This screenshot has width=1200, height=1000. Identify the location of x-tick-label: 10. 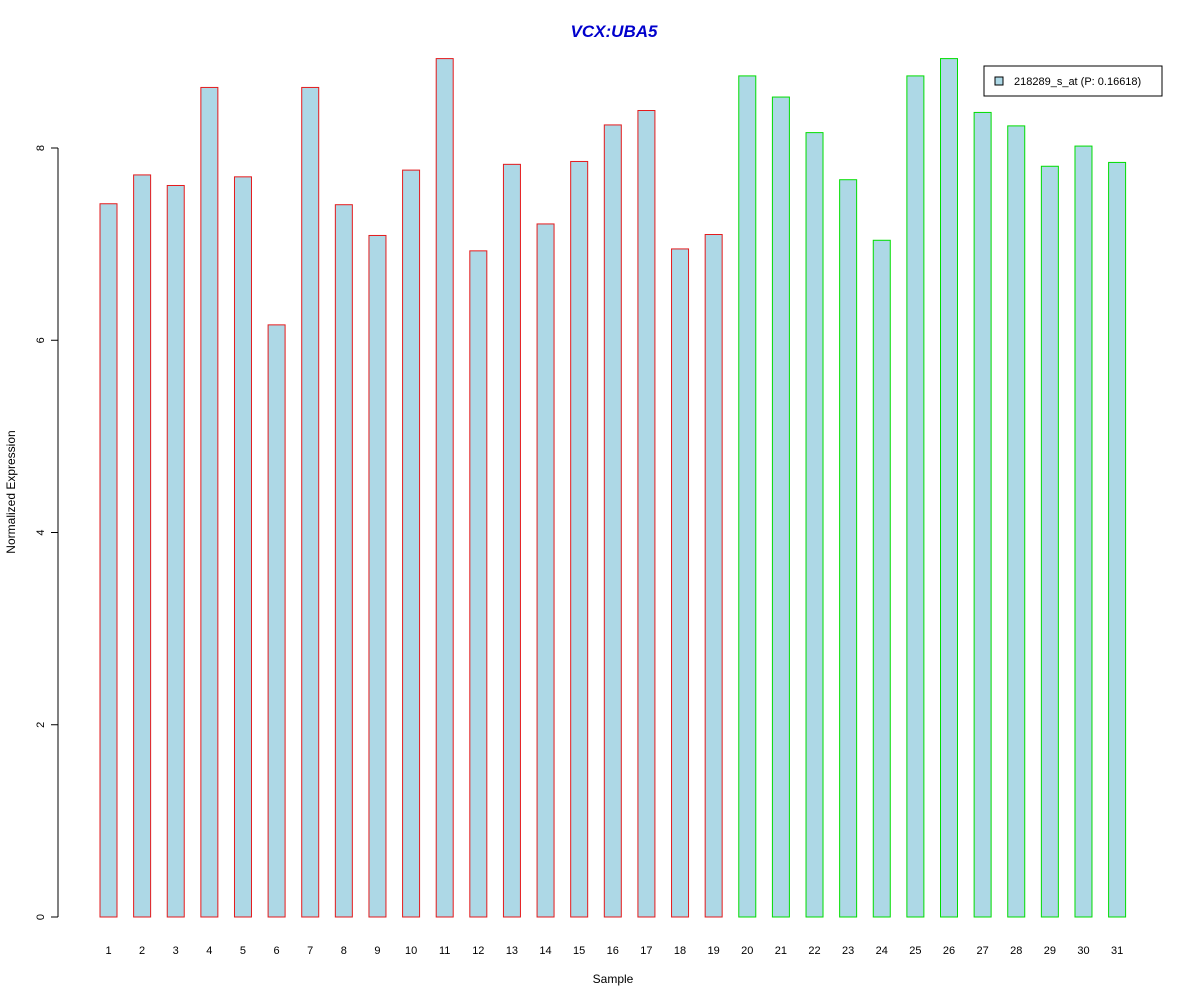
(411, 951).